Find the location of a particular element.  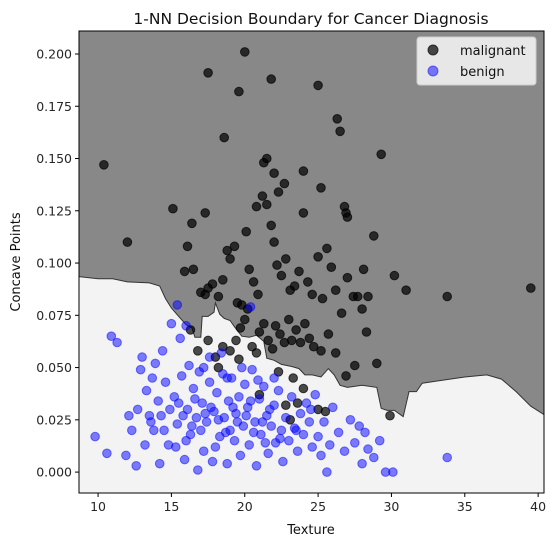

x-tick-label: 25 is located at coordinates (318, 506).